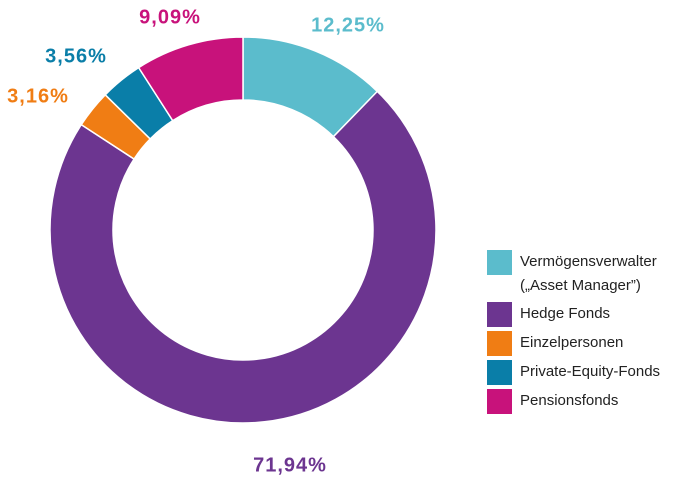 The image size is (681, 482). What do you see at coordinates (38, 96) in the screenshot?
I see `value-label: 3,16%` at bounding box center [38, 96].